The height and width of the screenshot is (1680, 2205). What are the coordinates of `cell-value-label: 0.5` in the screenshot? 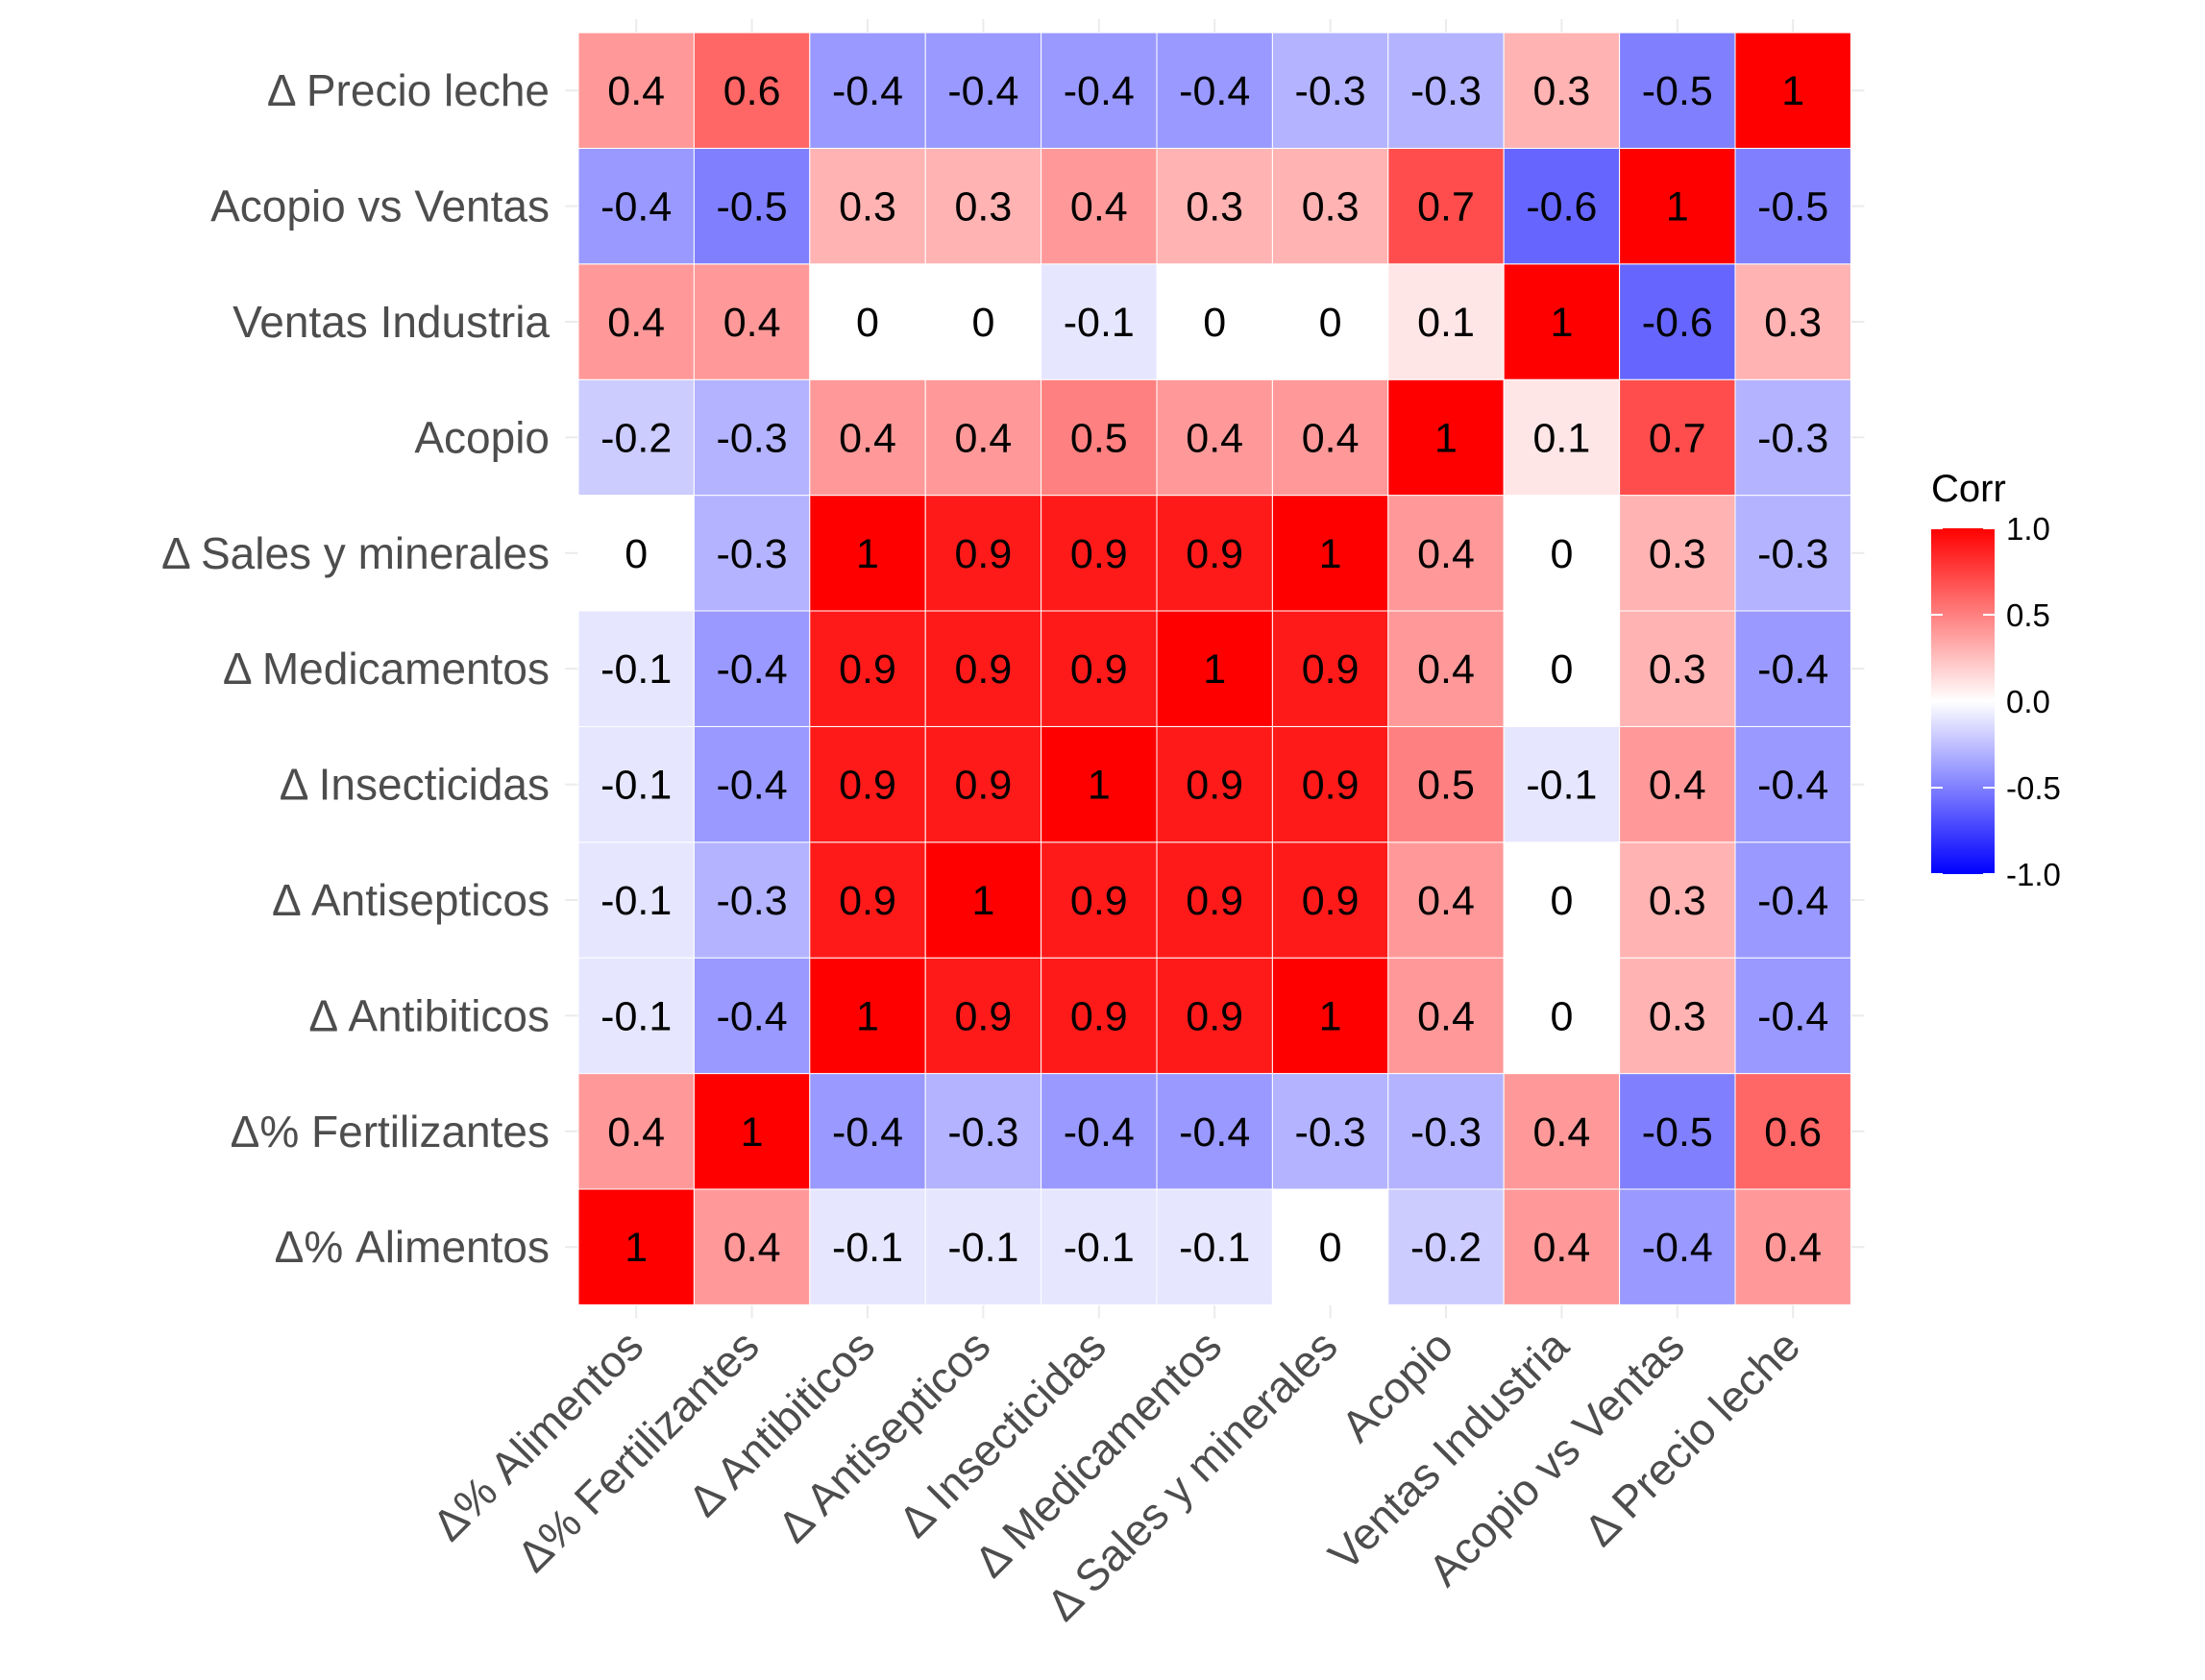 It's located at (1446, 786).